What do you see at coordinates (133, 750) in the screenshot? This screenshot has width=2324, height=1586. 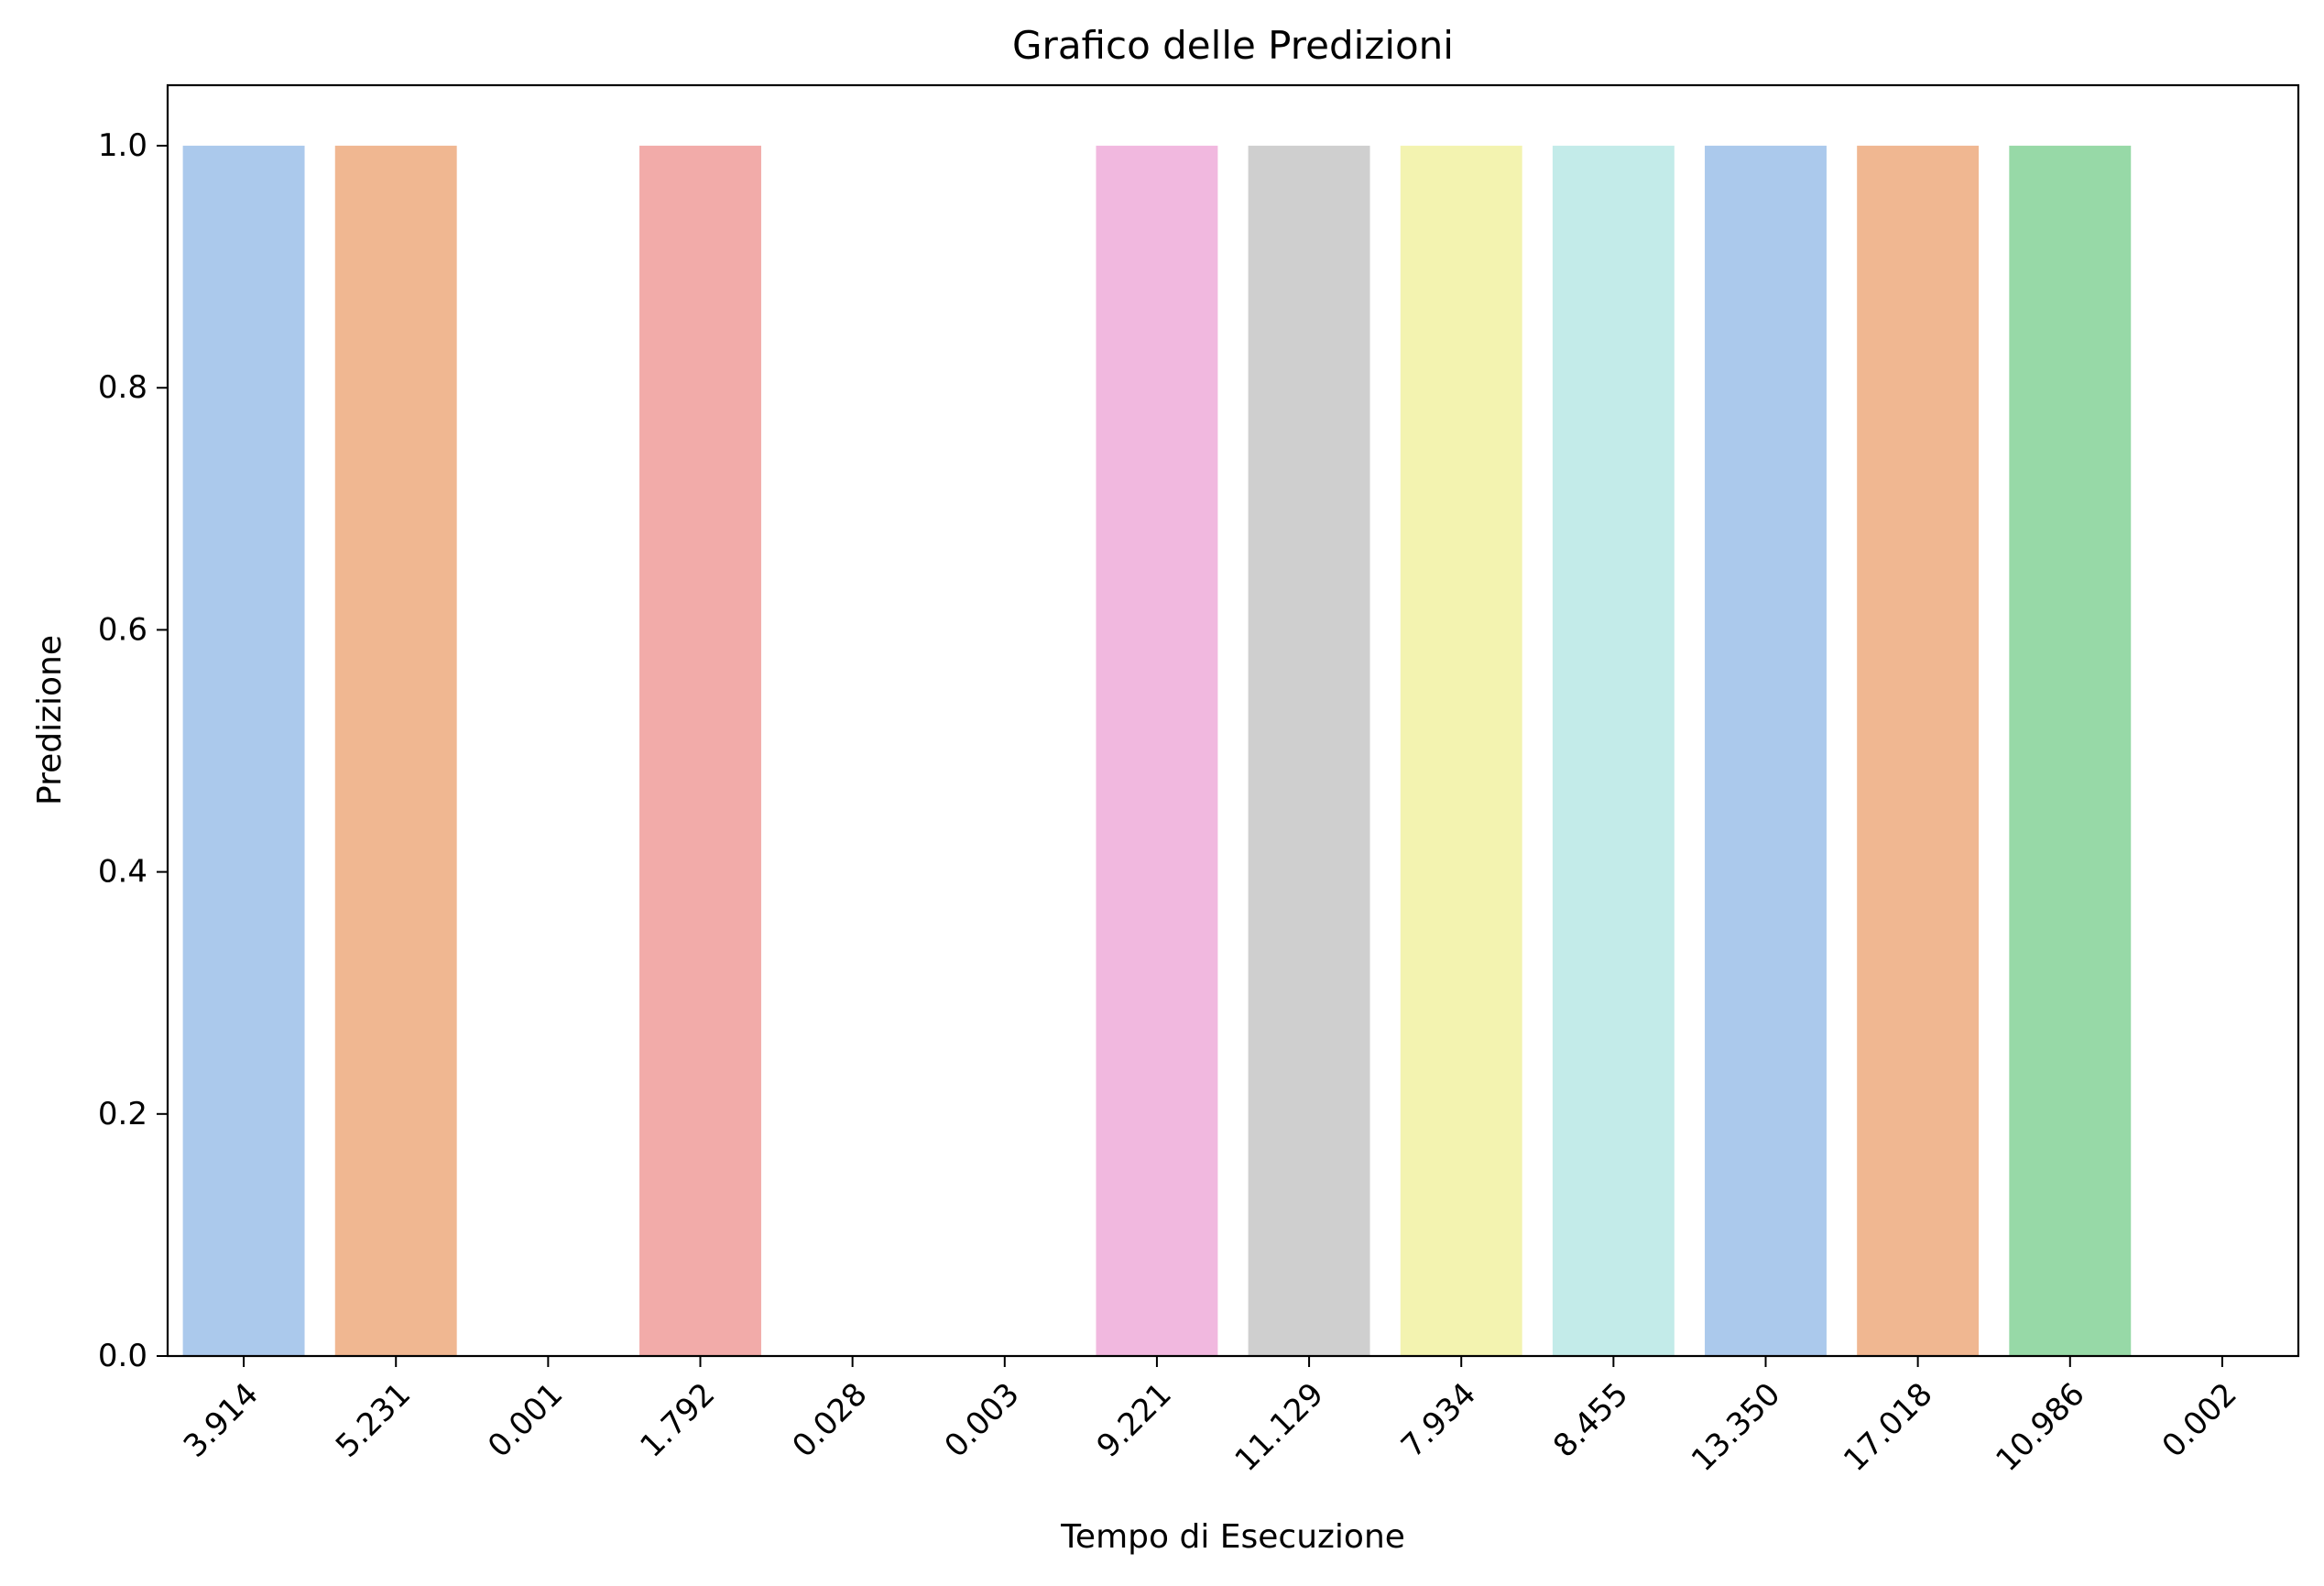 I see `y-axis-ticks: 0.0 0.2 0.4 0.6 0.8 1.0` at bounding box center [133, 750].